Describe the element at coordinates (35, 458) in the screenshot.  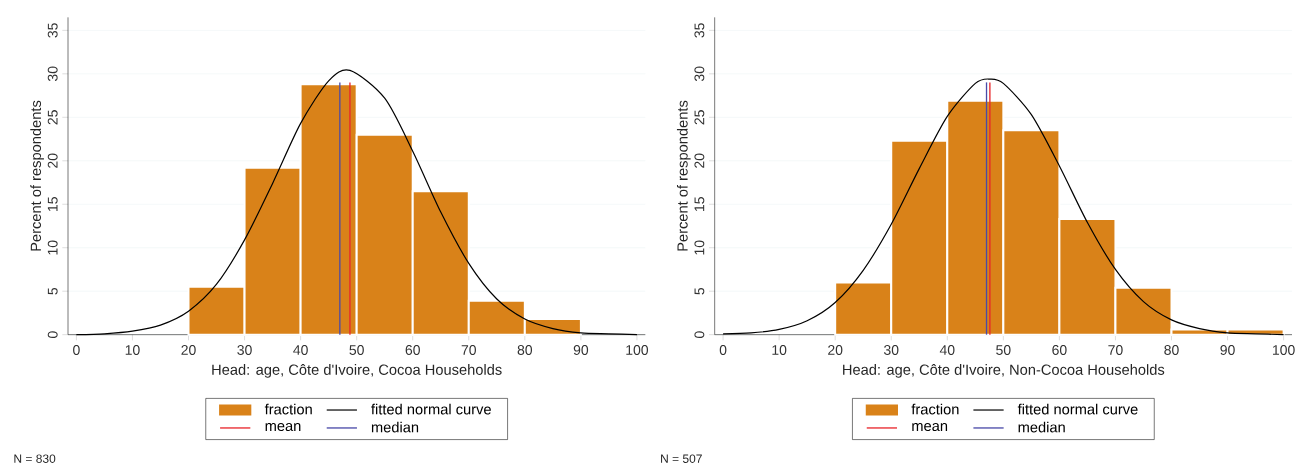
I see `text: N = 830` at that location.